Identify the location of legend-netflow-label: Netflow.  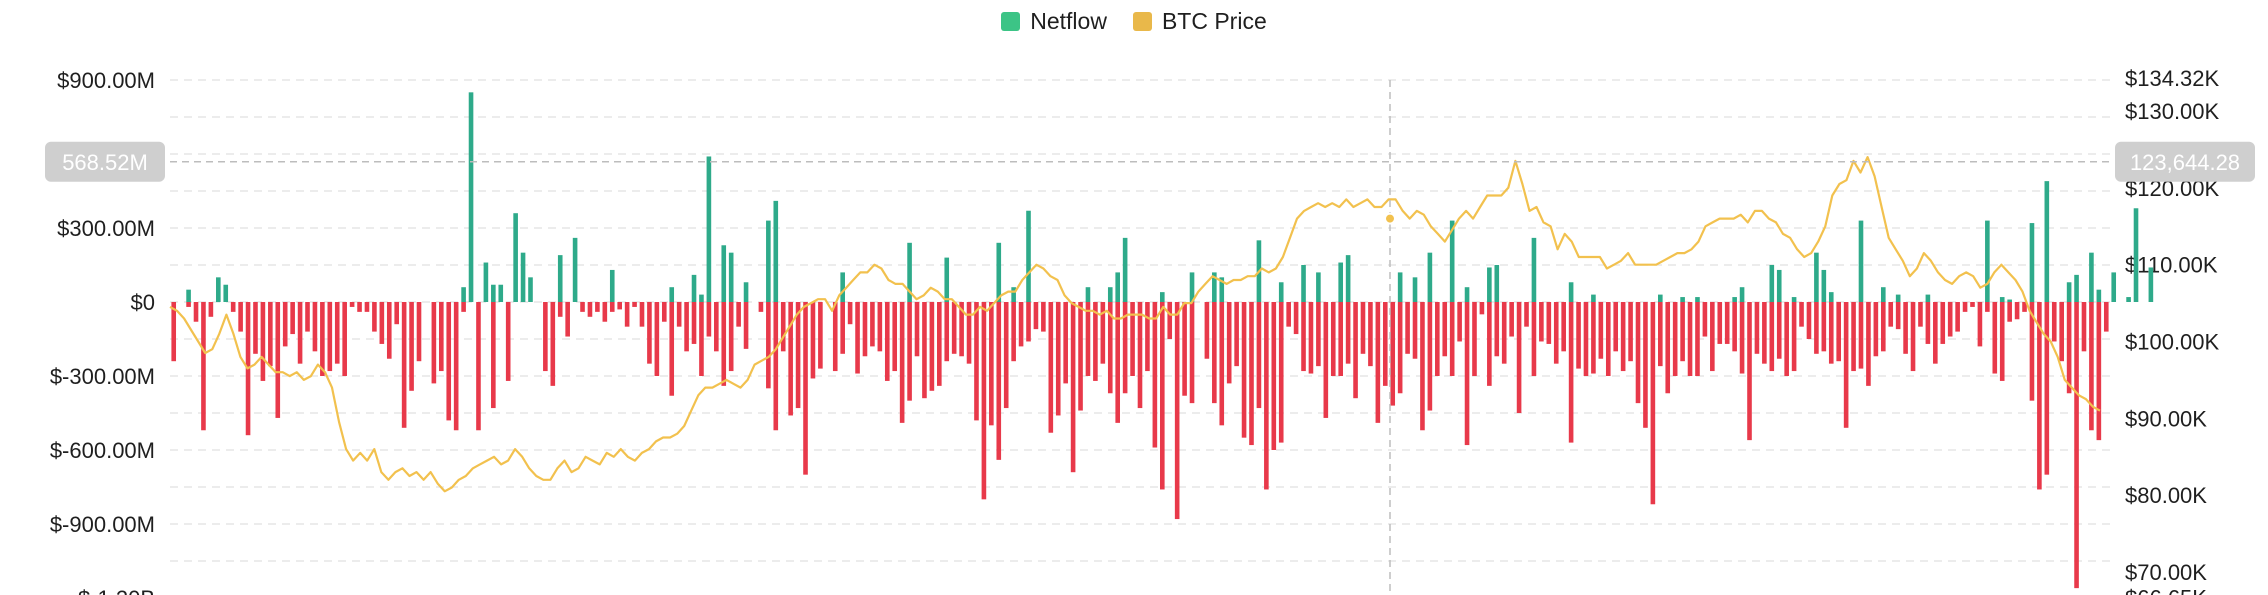
(1068, 21).